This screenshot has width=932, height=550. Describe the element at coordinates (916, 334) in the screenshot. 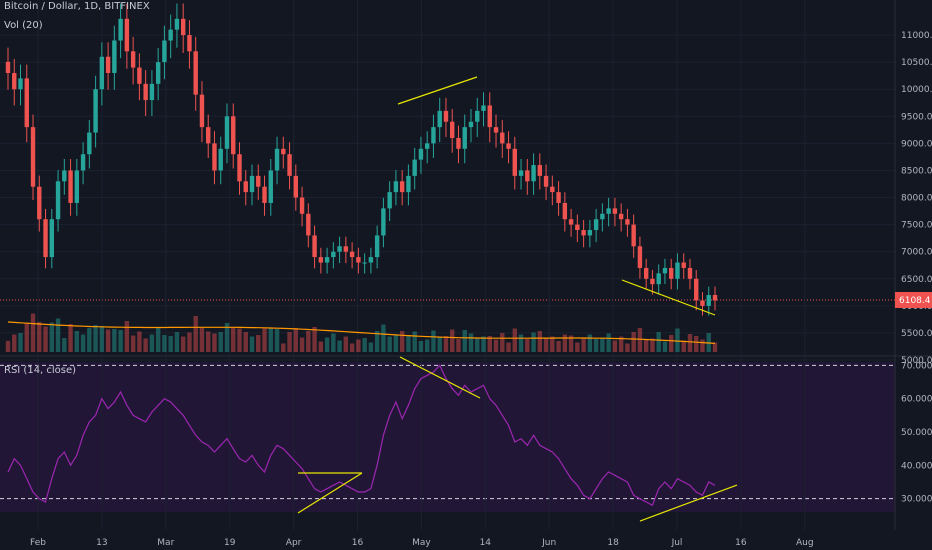

I see `price-tick-label: 5500.0` at that location.